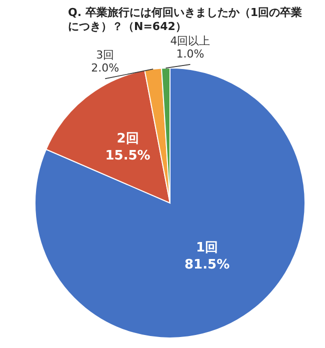  What do you see at coordinates (190, 53) in the screenshot?
I see `data-label: 1.0%` at bounding box center [190, 53].